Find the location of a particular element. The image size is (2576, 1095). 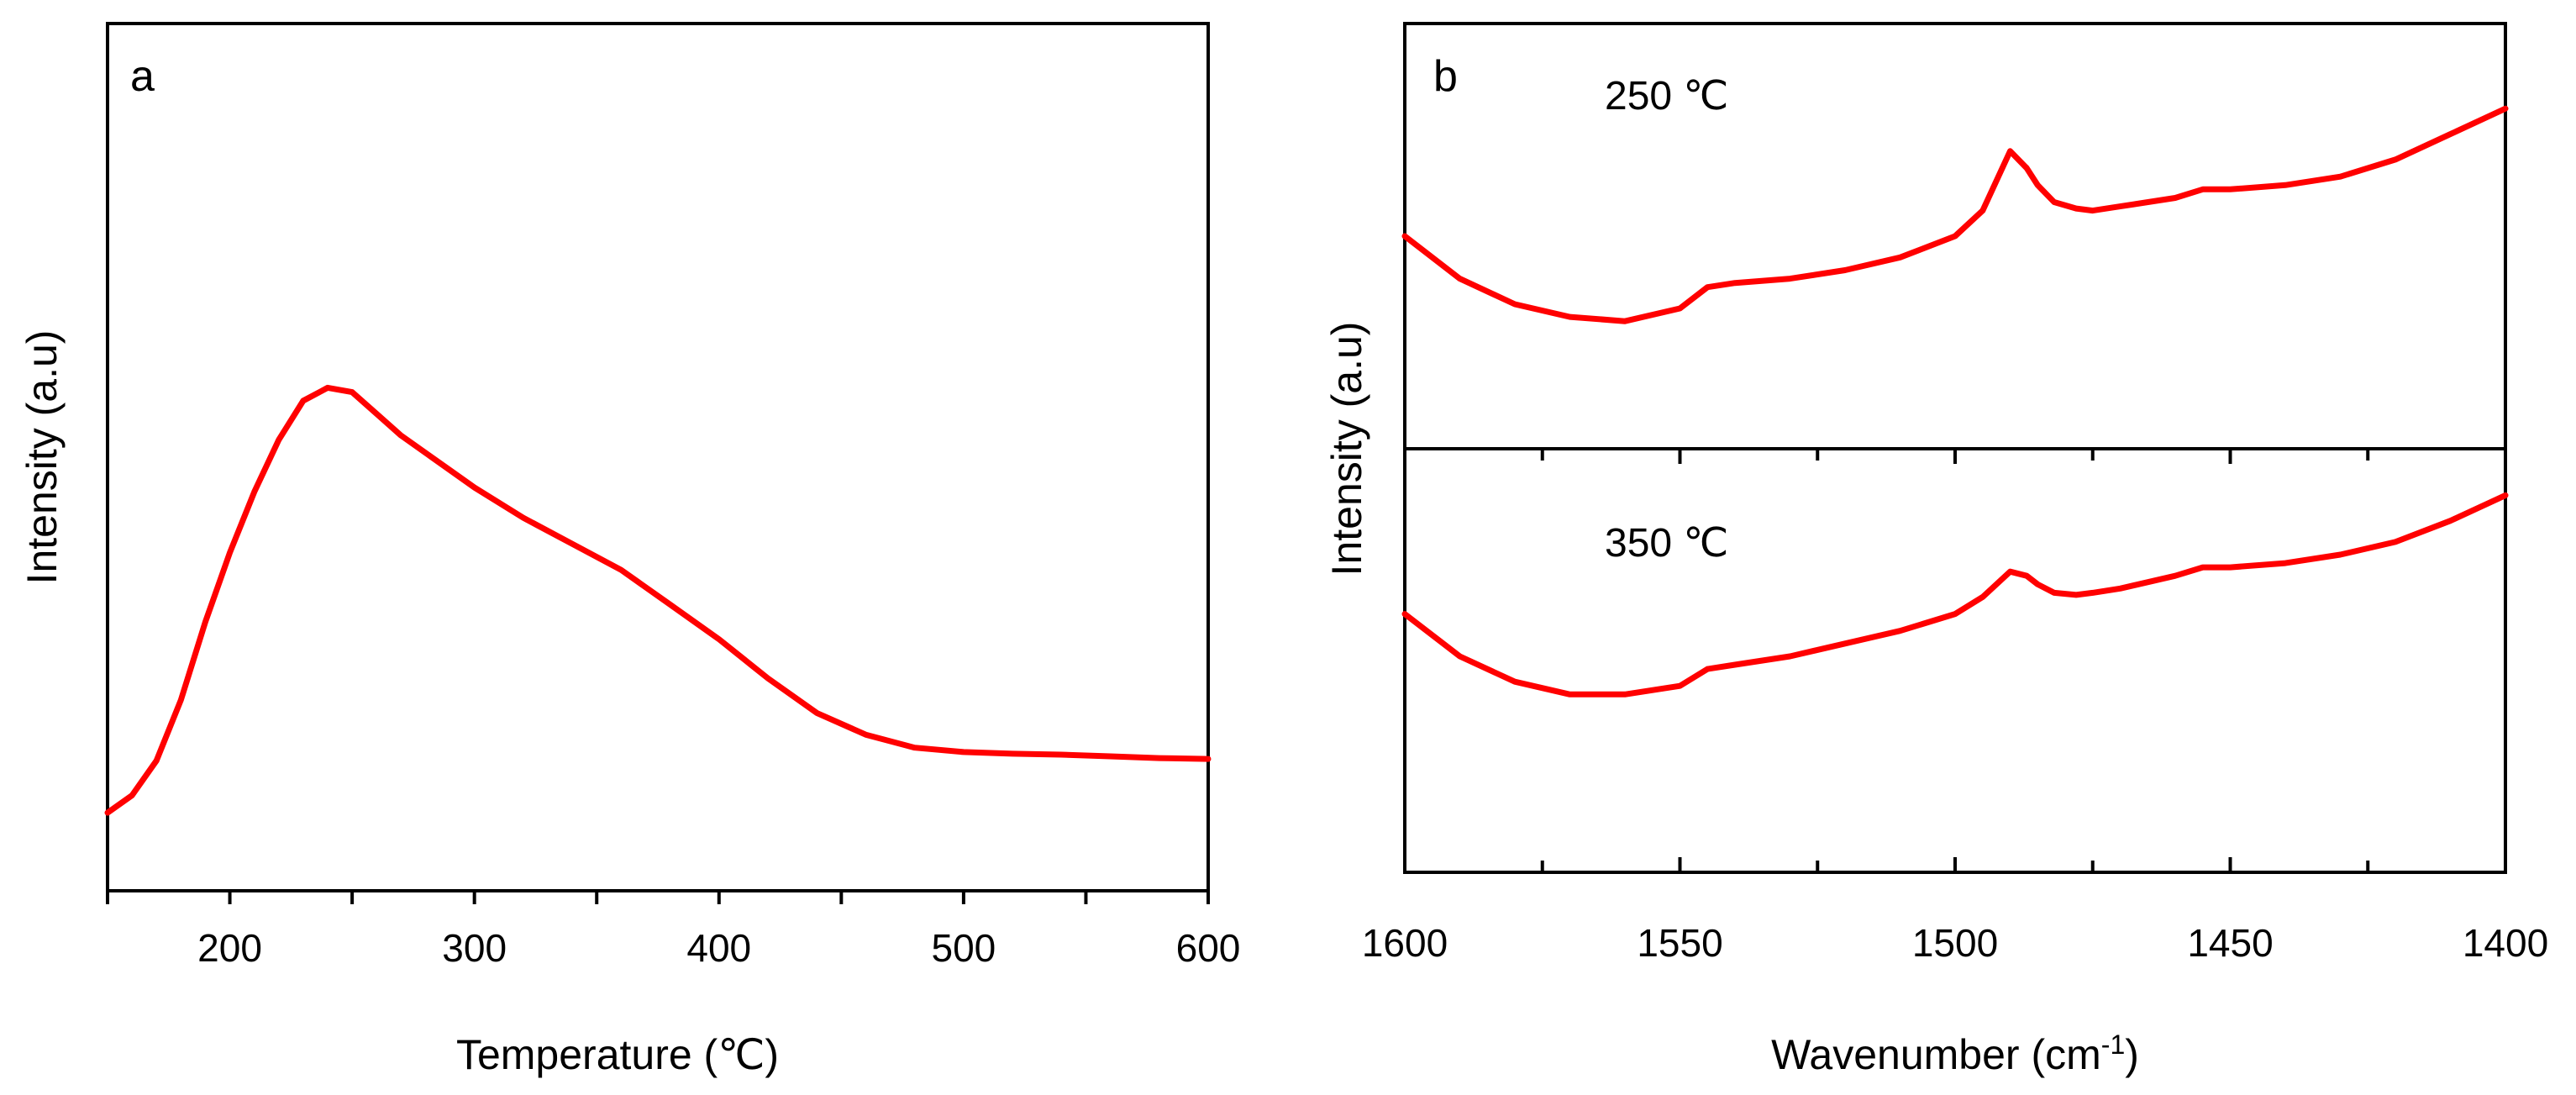

panel-a-tick-labels: 200 300 400 500 600 is located at coordinates (718, 948).